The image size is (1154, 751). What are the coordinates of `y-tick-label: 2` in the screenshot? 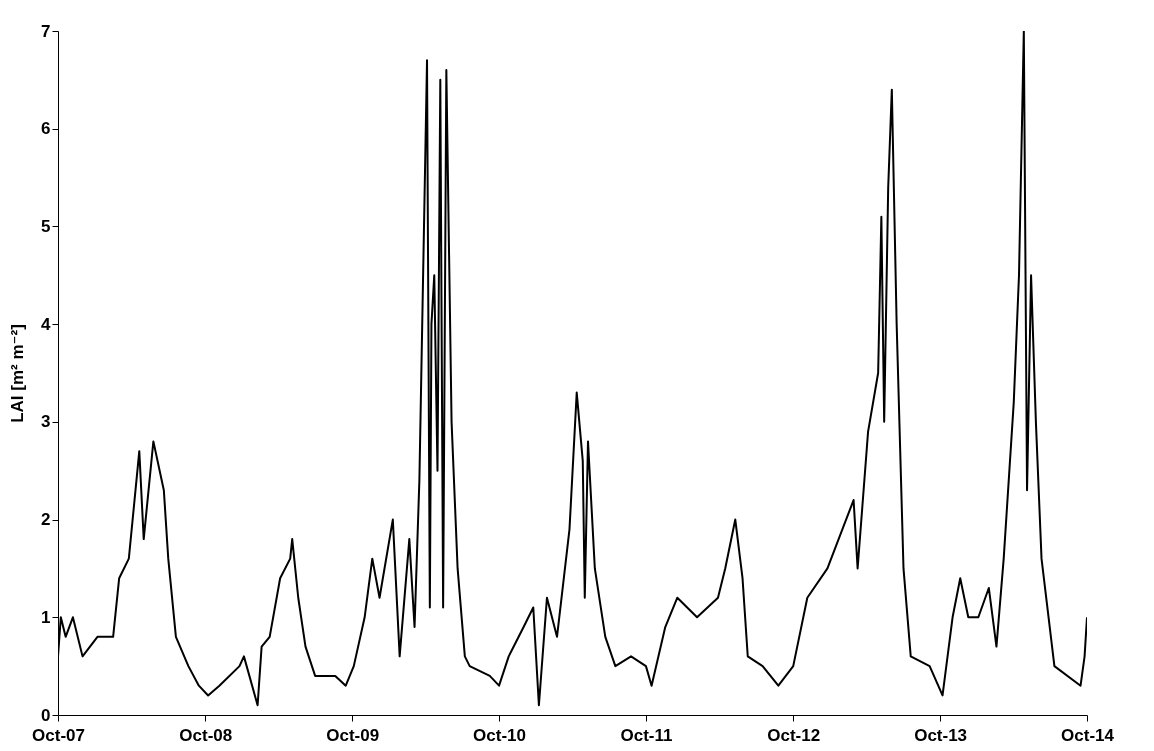 It's located at (46, 520).